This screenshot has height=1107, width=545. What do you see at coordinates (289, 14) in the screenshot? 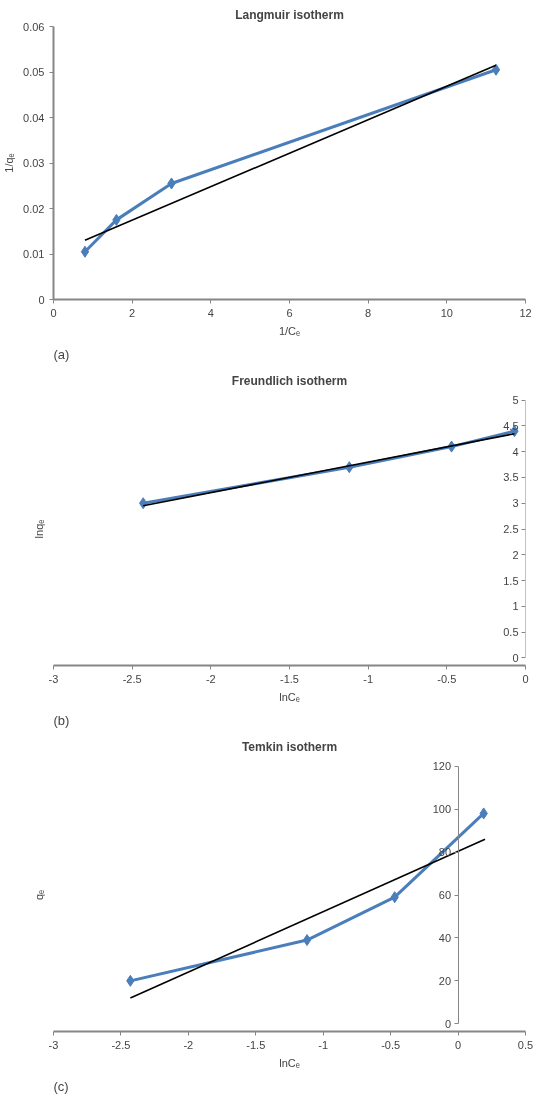
I see `chart-title: Langmuir isotherm` at bounding box center [289, 14].